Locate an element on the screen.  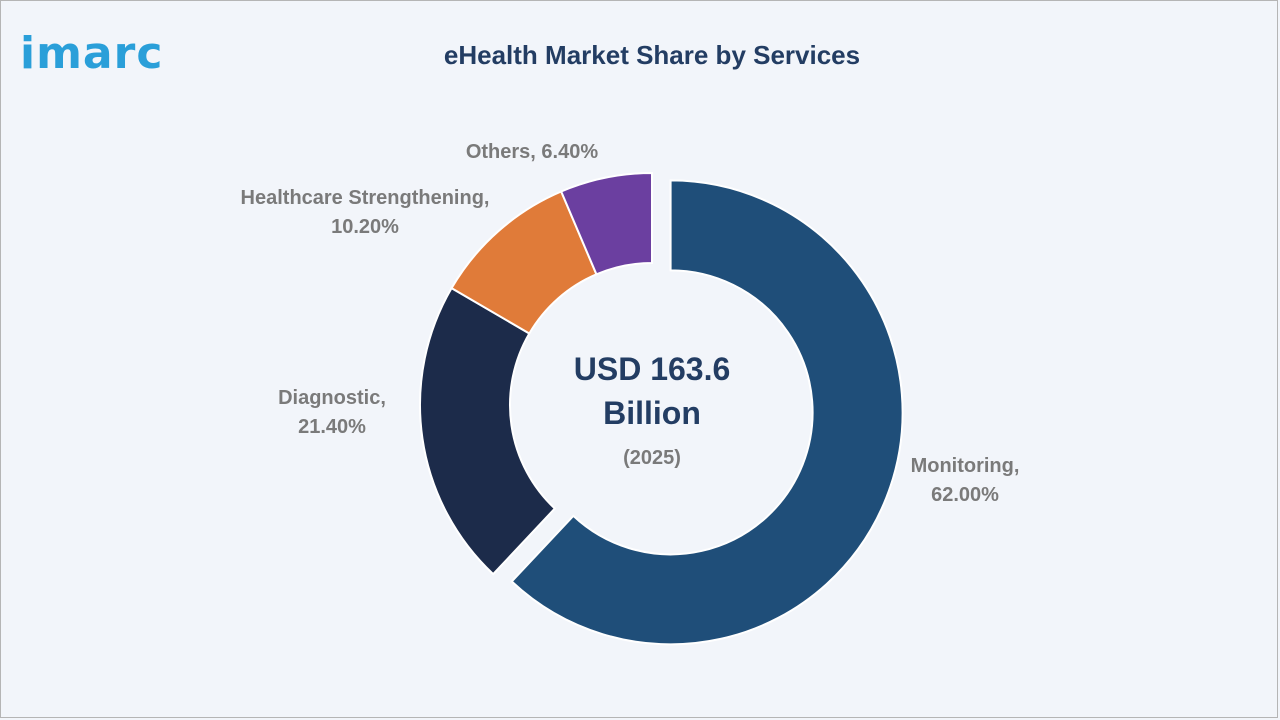
label-line: Others, 6.40% is located at coordinates (532, 152).